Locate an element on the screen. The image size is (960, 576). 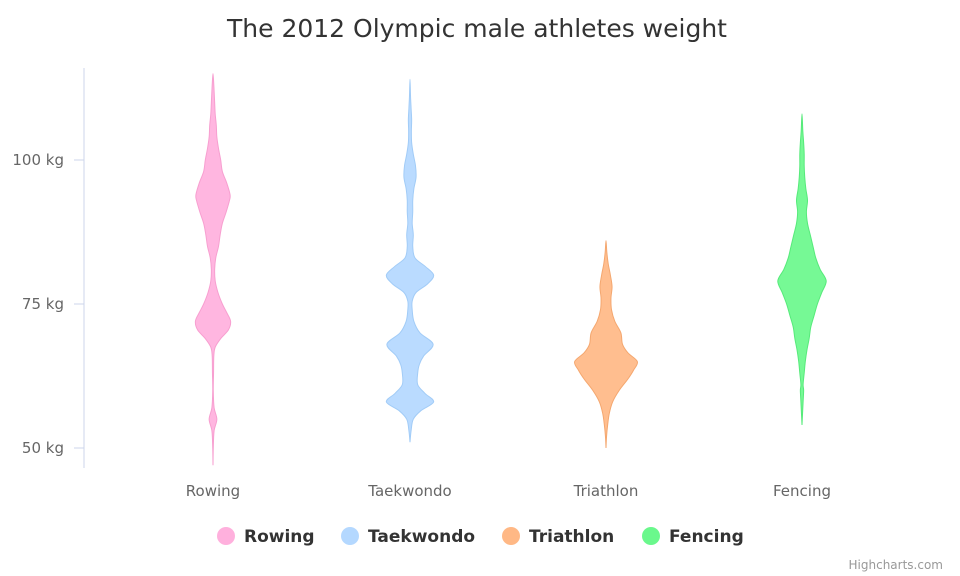
legend-item-triathlon: Triathlon is located at coordinates (558, 537).